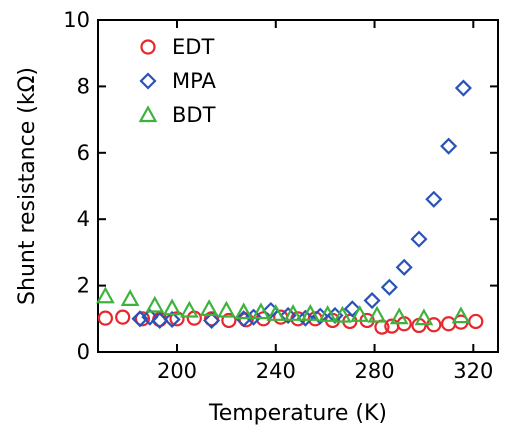 The height and width of the screenshot is (434, 522). What do you see at coordinates (76, 20) in the screenshot?
I see `y-tick-label: 10` at bounding box center [76, 20].